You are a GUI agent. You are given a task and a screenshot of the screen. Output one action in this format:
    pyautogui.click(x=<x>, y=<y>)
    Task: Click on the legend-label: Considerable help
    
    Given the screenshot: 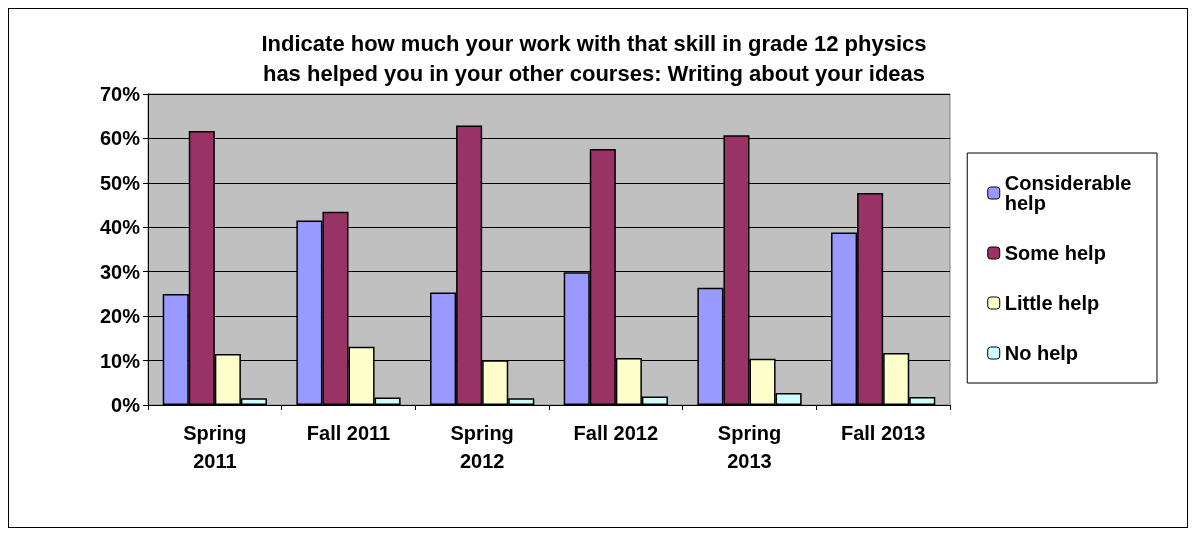 What is the action you would take?
    pyautogui.click(x=1071, y=193)
    